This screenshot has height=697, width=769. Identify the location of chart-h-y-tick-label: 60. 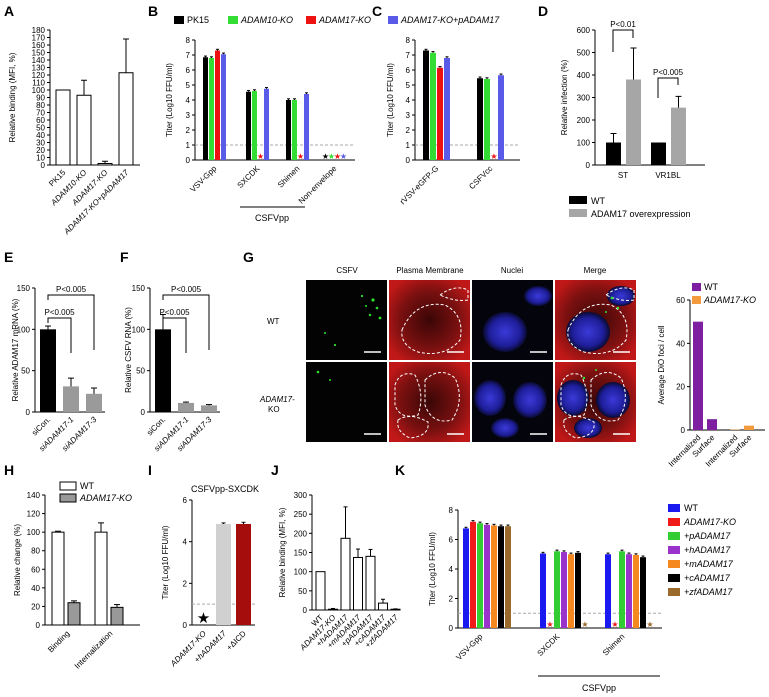
(35, 569).